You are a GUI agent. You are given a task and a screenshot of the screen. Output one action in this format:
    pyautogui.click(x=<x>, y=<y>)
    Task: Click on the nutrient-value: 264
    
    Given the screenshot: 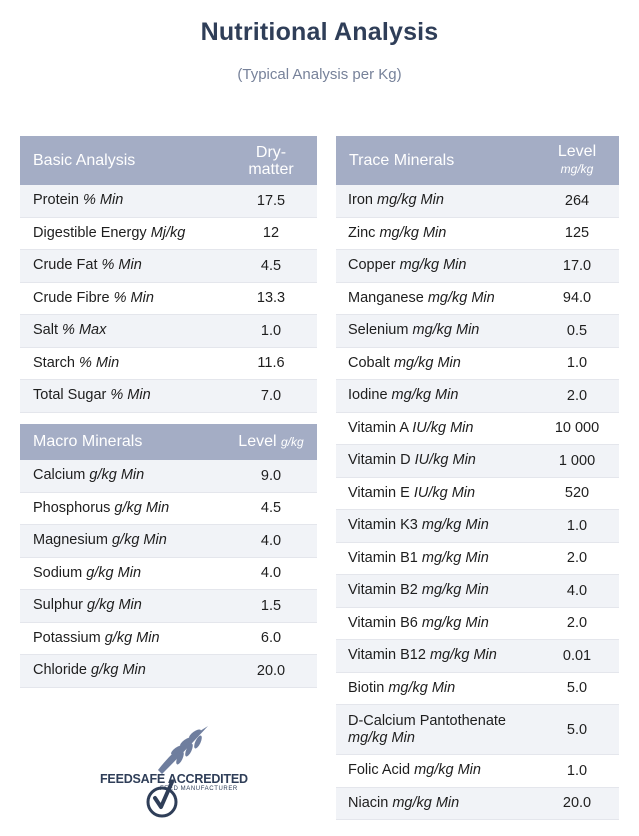 What is the action you would take?
    pyautogui.click(x=577, y=200)
    